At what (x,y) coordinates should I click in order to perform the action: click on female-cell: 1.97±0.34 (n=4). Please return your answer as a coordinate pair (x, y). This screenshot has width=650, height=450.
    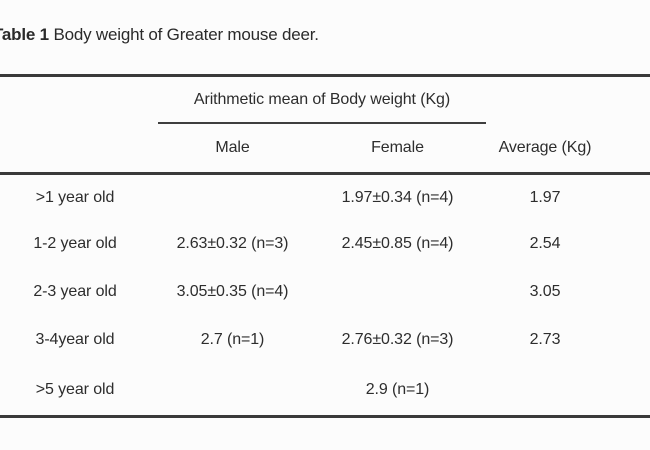
    Looking at the image, I should click on (397, 197).